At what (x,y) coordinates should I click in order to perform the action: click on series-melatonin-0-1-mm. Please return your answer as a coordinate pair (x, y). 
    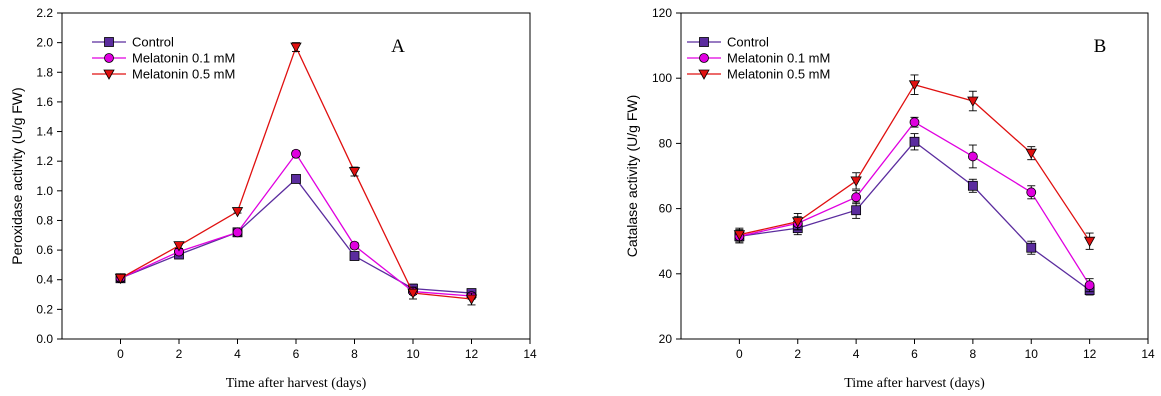
    Looking at the image, I should click on (296, 224).